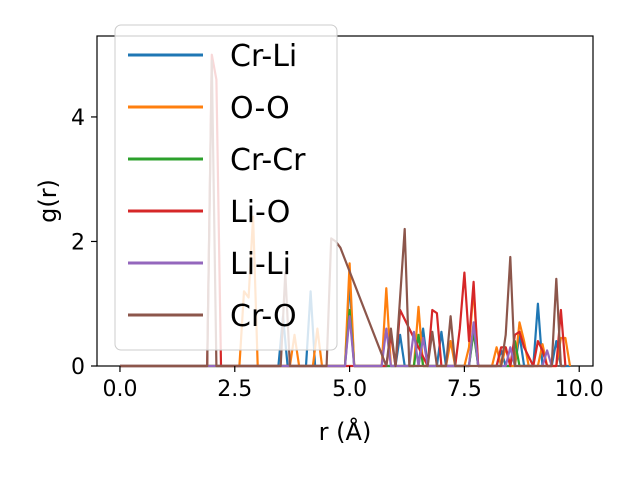 The height and width of the screenshot is (480, 640). What do you see at coordinates (260, 212) in the screenshot?
I see `legend-label-3: Li-O` at bounding box center [260, 212].